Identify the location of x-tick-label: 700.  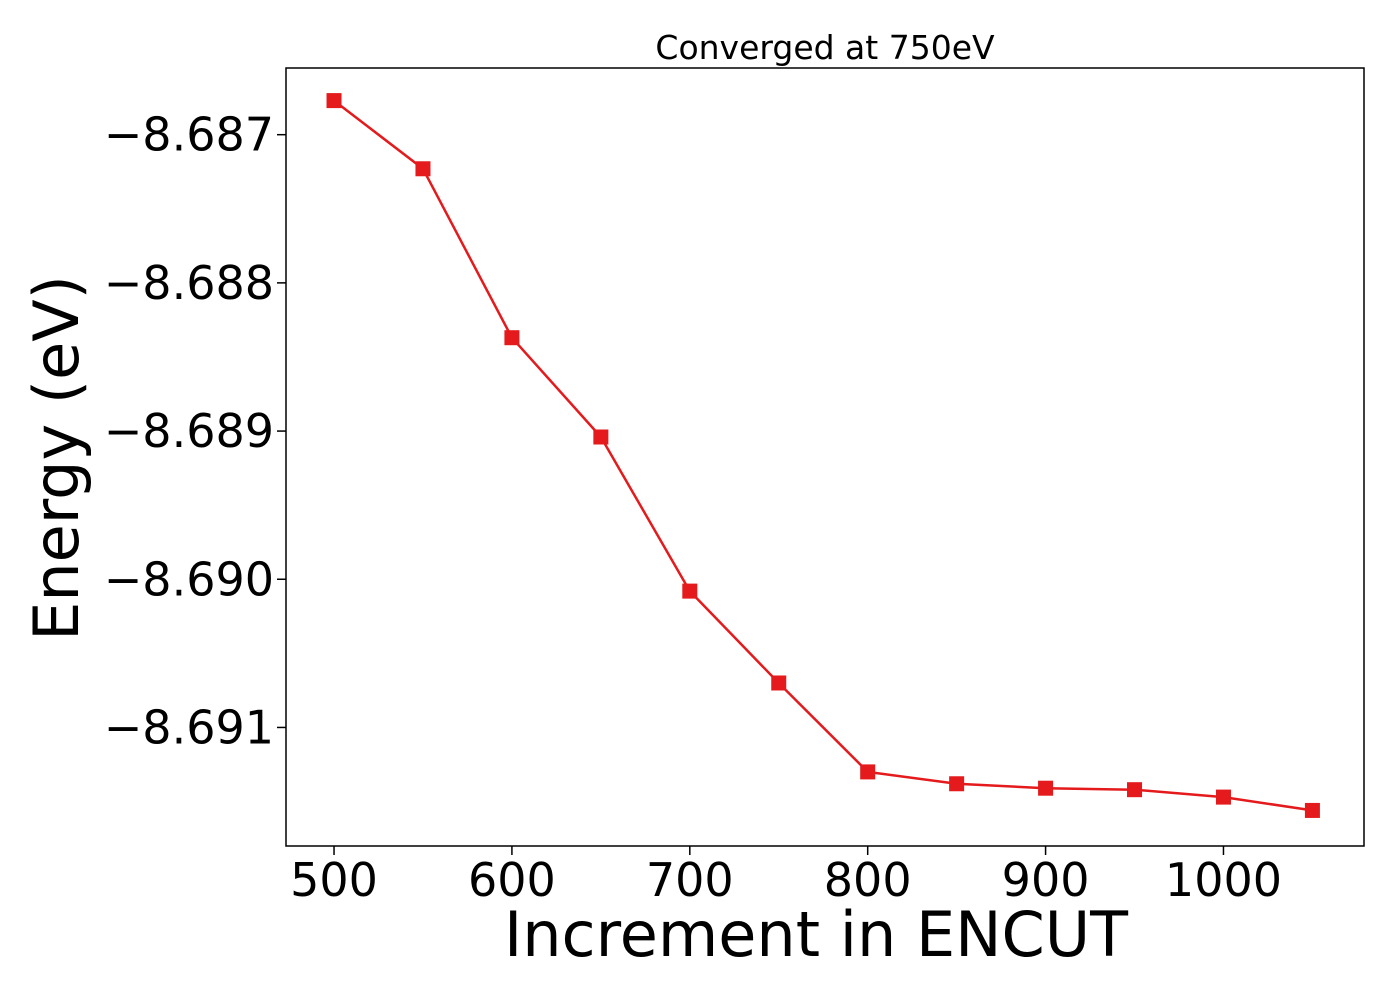
(690, 880).